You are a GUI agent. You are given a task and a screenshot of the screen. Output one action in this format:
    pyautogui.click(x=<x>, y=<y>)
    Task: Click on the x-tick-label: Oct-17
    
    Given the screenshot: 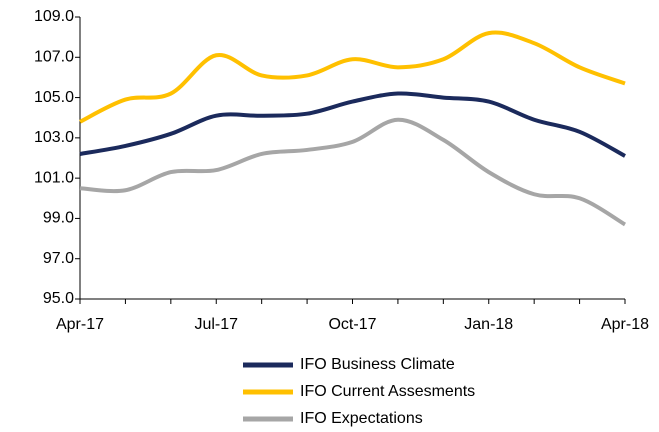 What is the action you would take?
    pyautogui.click(x=352, y=324)
    